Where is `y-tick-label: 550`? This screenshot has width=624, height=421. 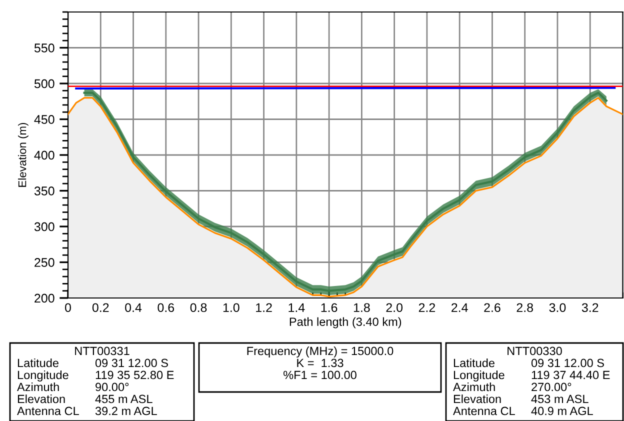
y-tick-label: 550 is located at coordinates (44, 48).